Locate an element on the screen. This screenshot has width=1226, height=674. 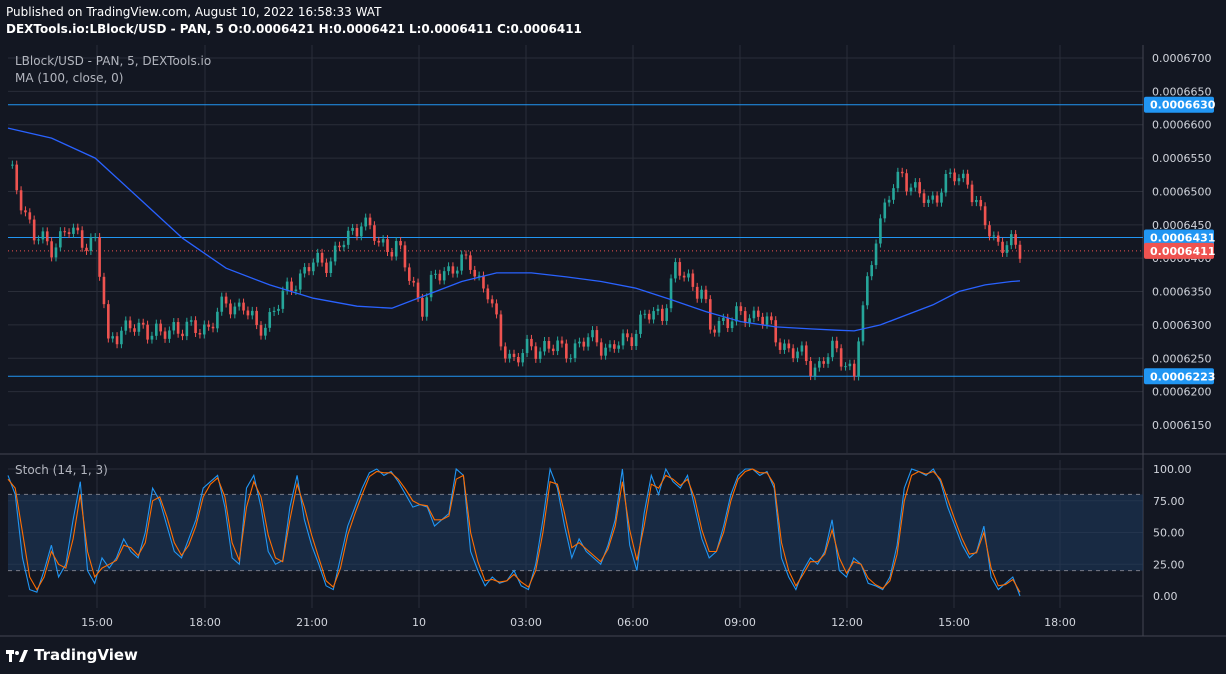
price-tick-11: 0.0006150 is located at coordinates (1182, 425).